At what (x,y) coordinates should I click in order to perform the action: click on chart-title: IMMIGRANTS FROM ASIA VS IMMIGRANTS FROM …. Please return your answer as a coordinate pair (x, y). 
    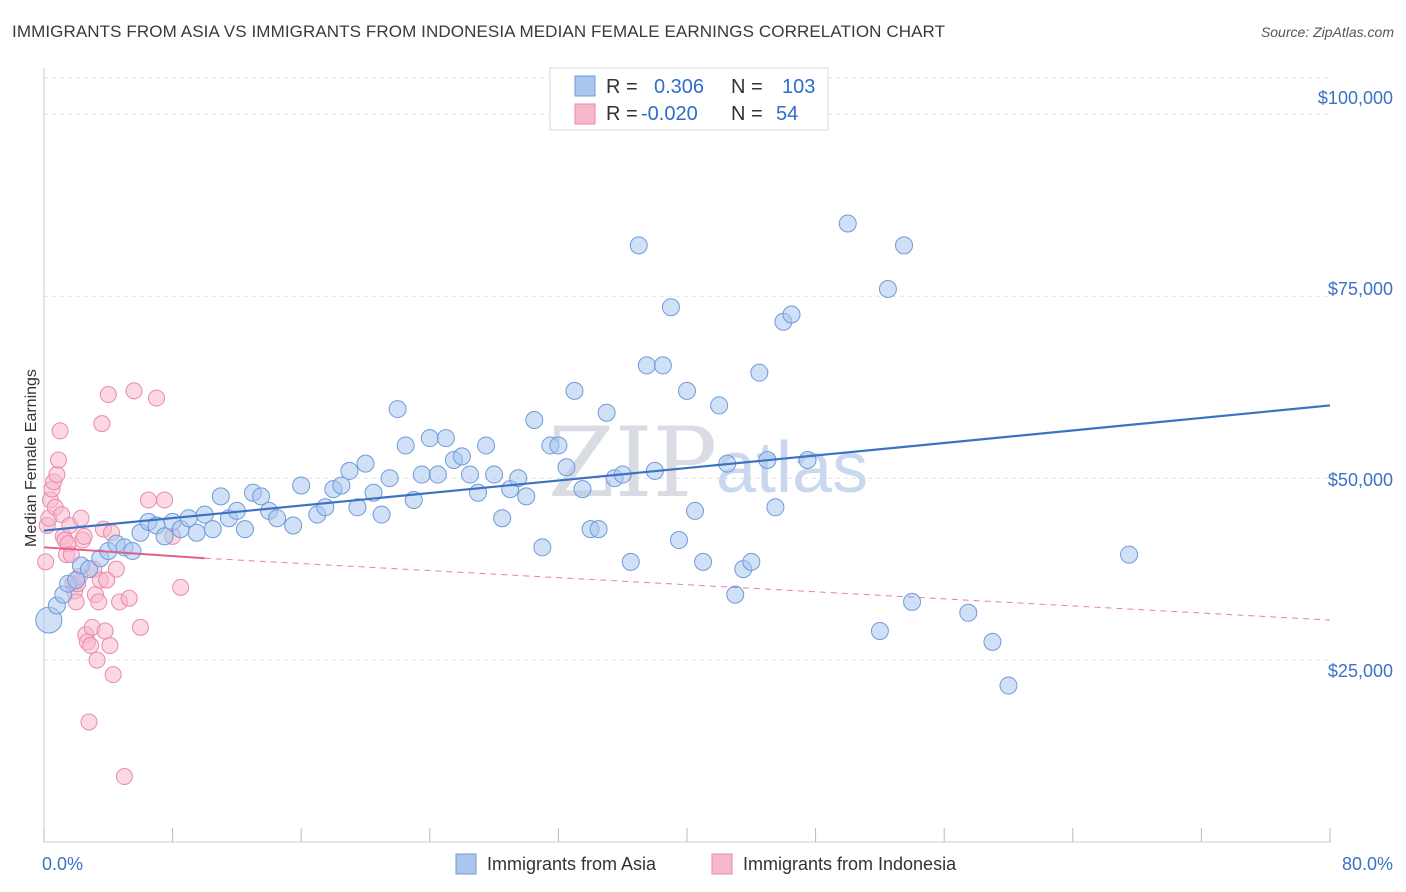
    Looking at the image, I should click on (479, 31).